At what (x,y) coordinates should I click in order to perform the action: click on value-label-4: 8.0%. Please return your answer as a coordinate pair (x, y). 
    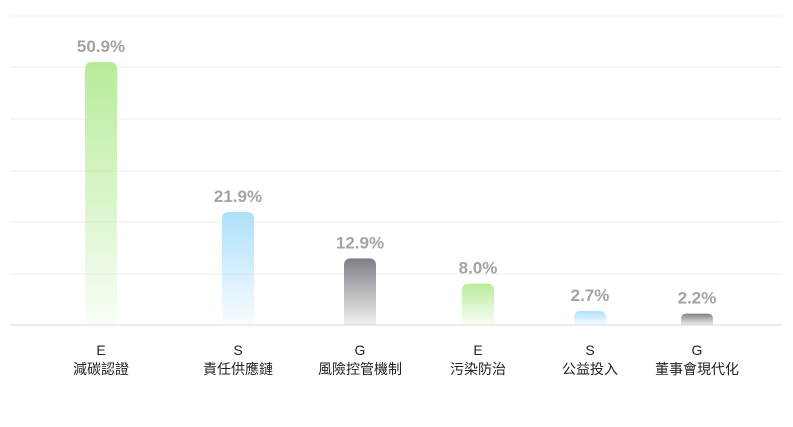
    Looking at the image, I should click on (478, 268).